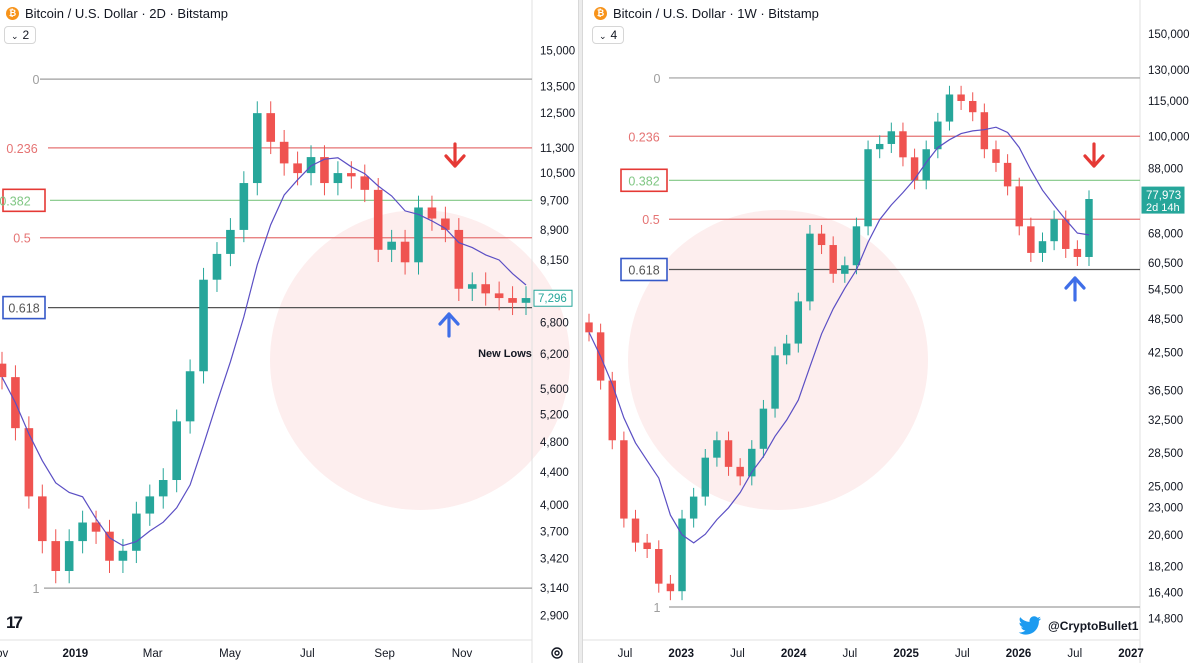 This screenshot has height=665, width=1200. What do you see at coordinates (554, 231) in the screenshot?
I see `y-tick-label: 8,900` at bounding box center [554, 231].